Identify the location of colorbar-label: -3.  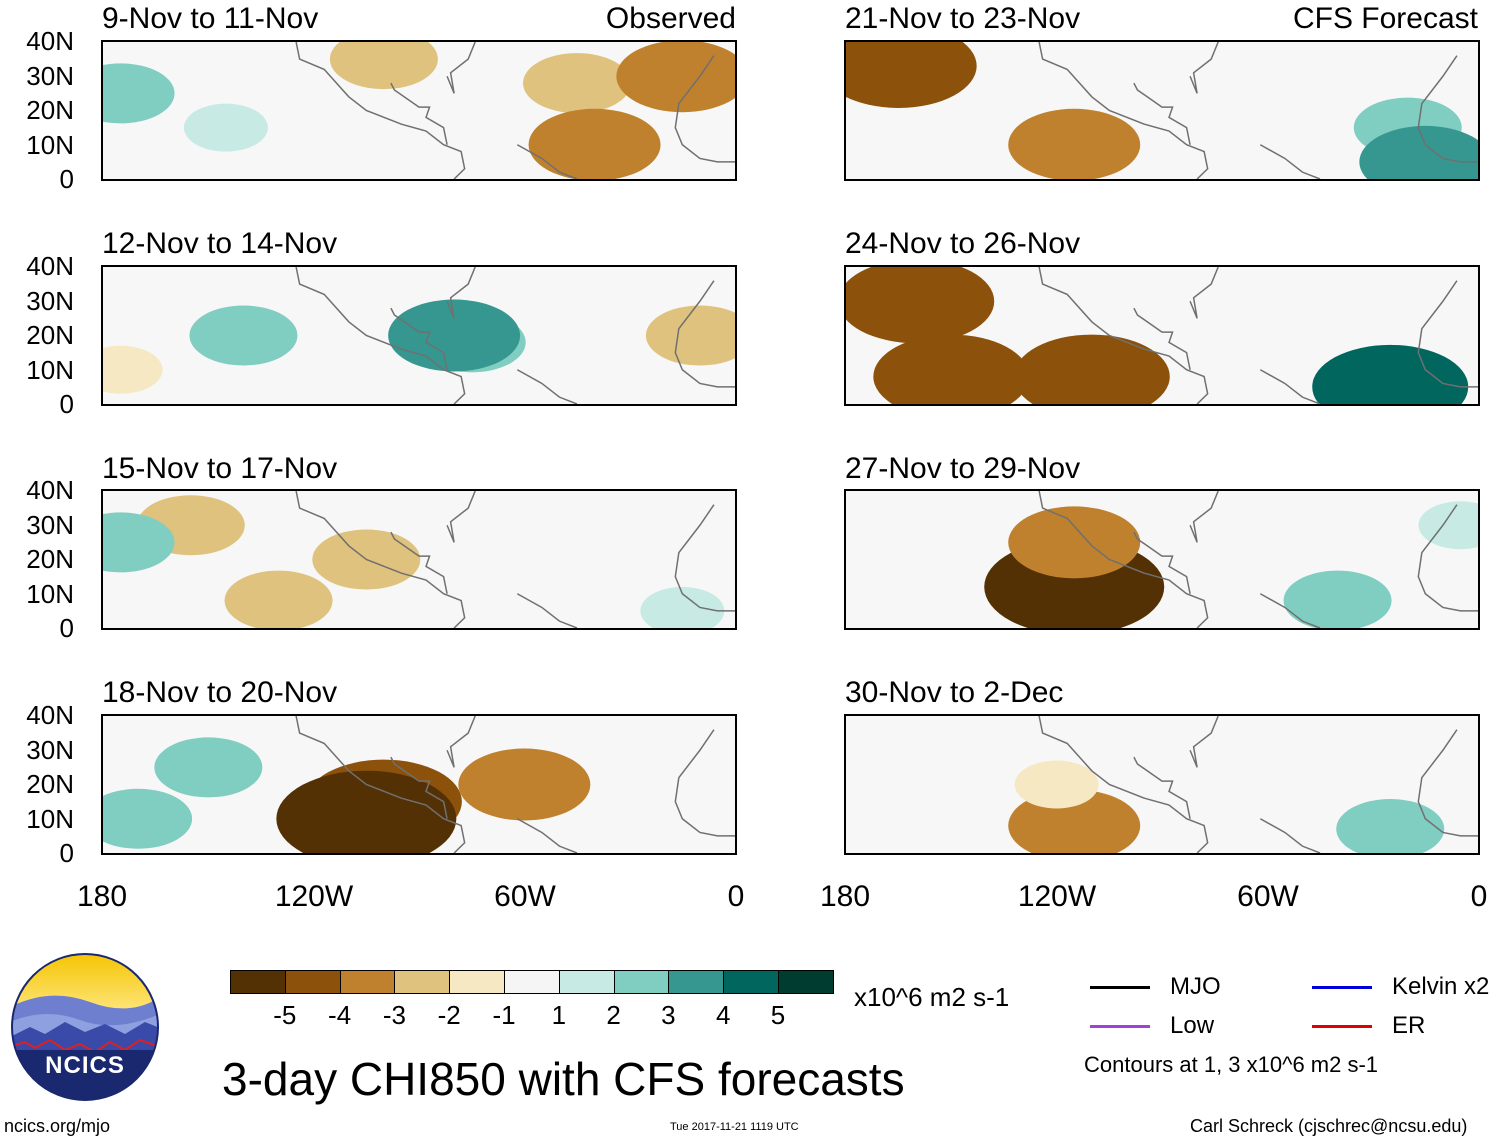
(394, 1015).